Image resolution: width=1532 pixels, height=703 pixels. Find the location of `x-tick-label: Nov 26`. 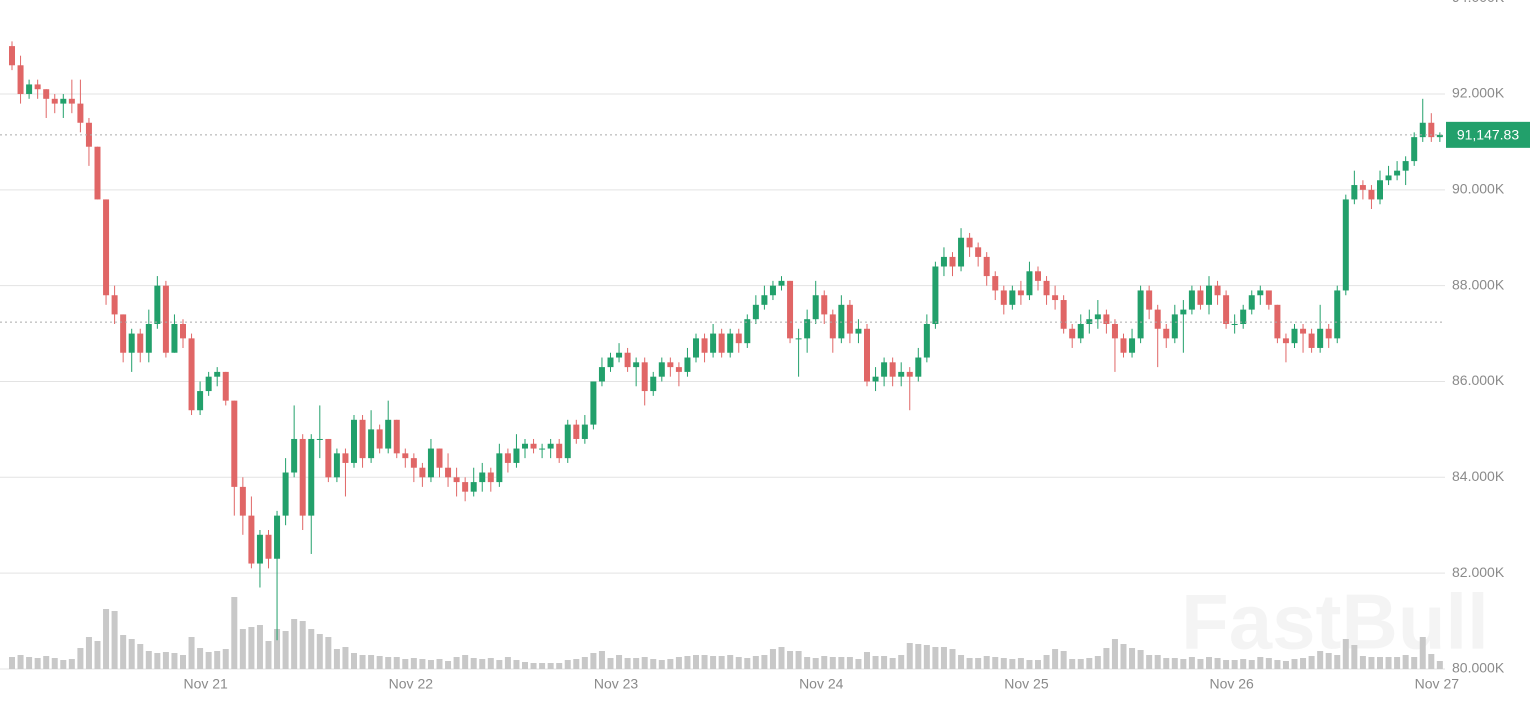

x-tick-label: Nov 26 is located at coordinates (1231, 684).